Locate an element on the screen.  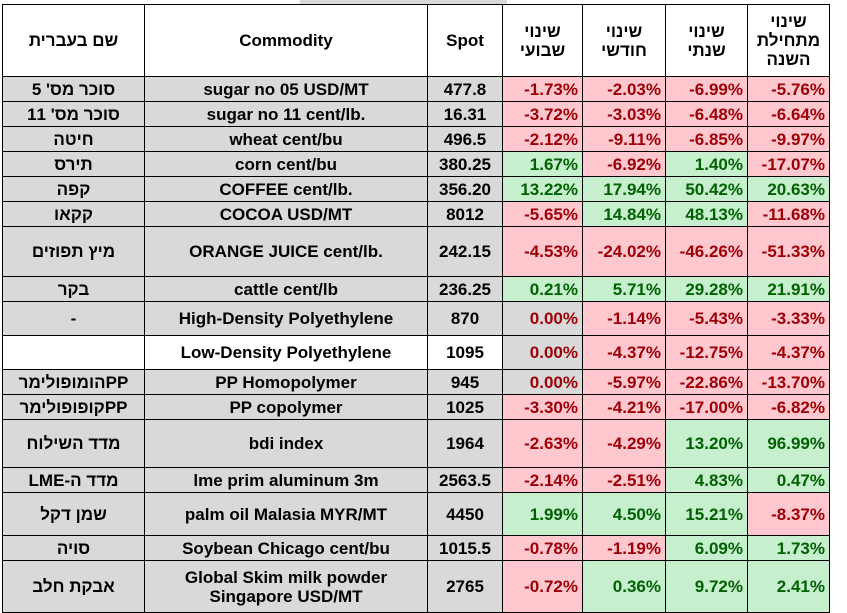
weekly-change-cell: -2.63% is located at coordinates (542, 443).